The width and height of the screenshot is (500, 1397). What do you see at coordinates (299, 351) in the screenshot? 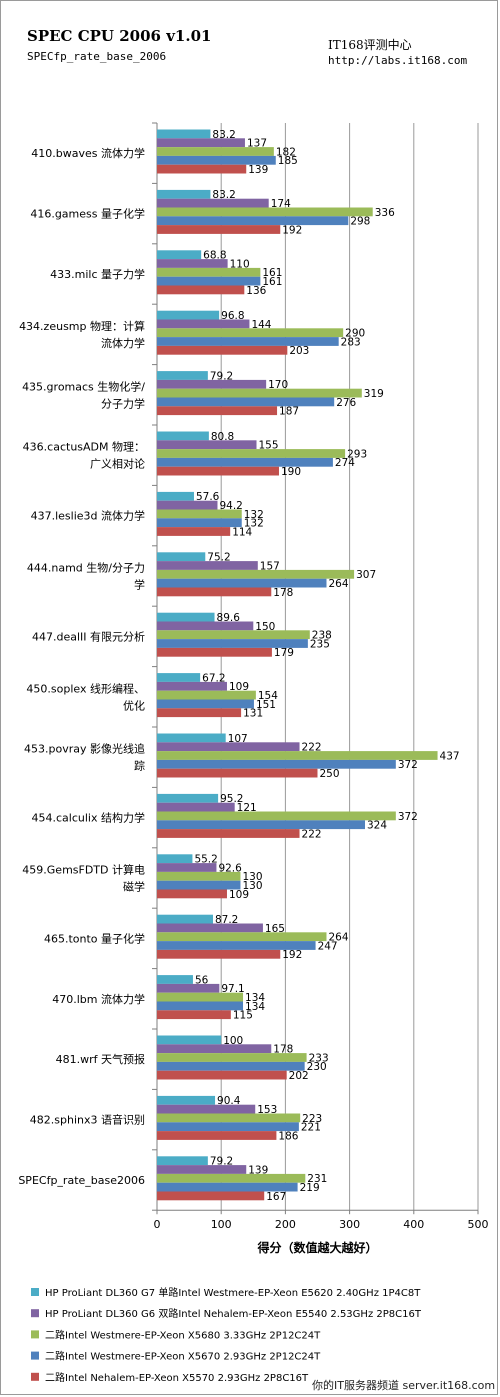
I see `bar-value-label: 203` at bounding box center [299, 351].